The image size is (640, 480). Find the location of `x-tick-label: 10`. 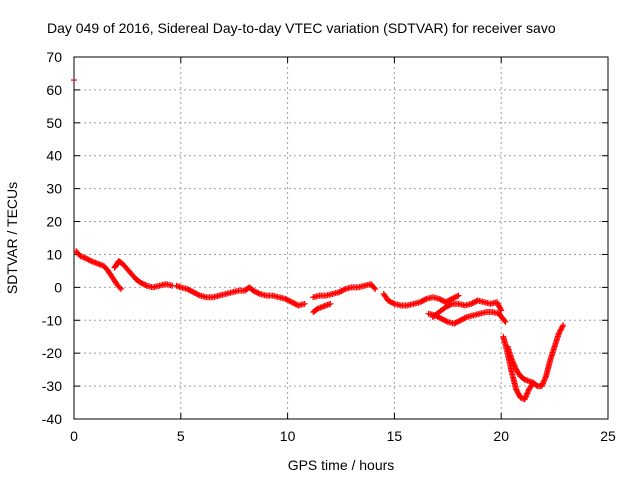

x-tick-label: 10 is located at coordinates (288, 436).